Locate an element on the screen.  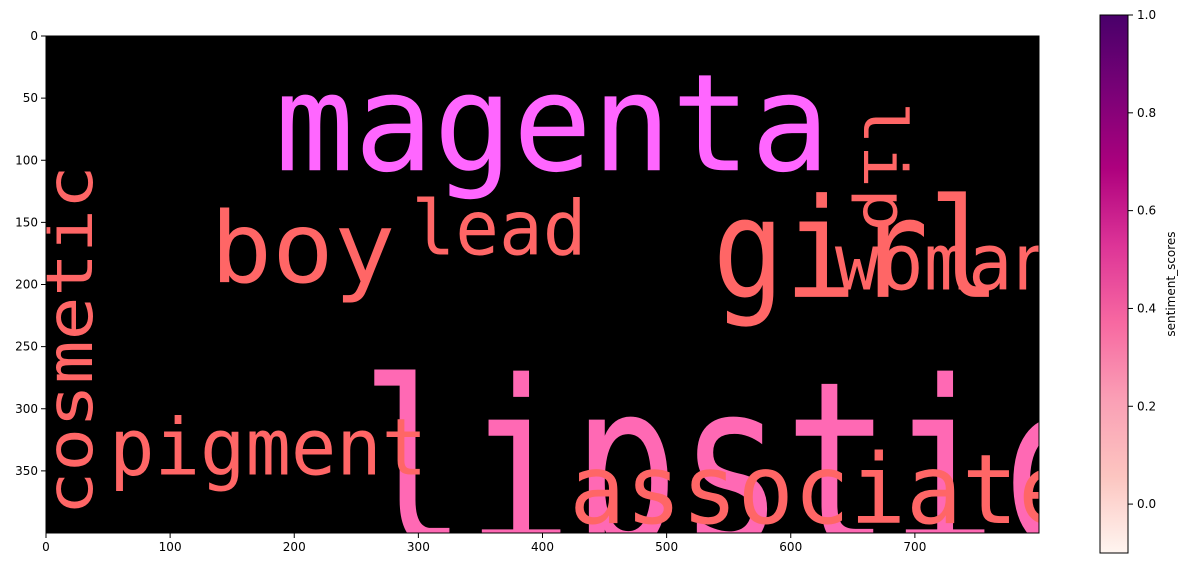
word-girl: girl is located at coordinates (857, 249).